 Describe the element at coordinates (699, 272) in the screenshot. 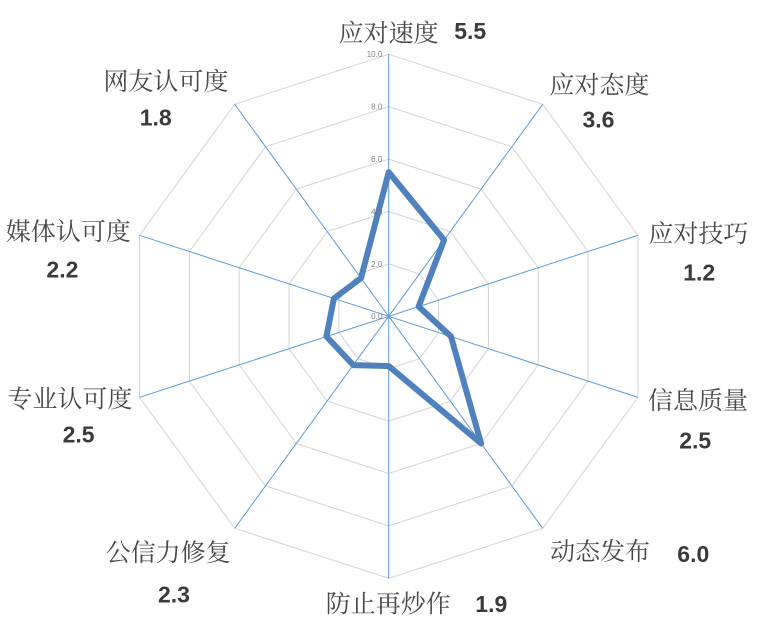

I see `svg-text: 1.2` at that location.